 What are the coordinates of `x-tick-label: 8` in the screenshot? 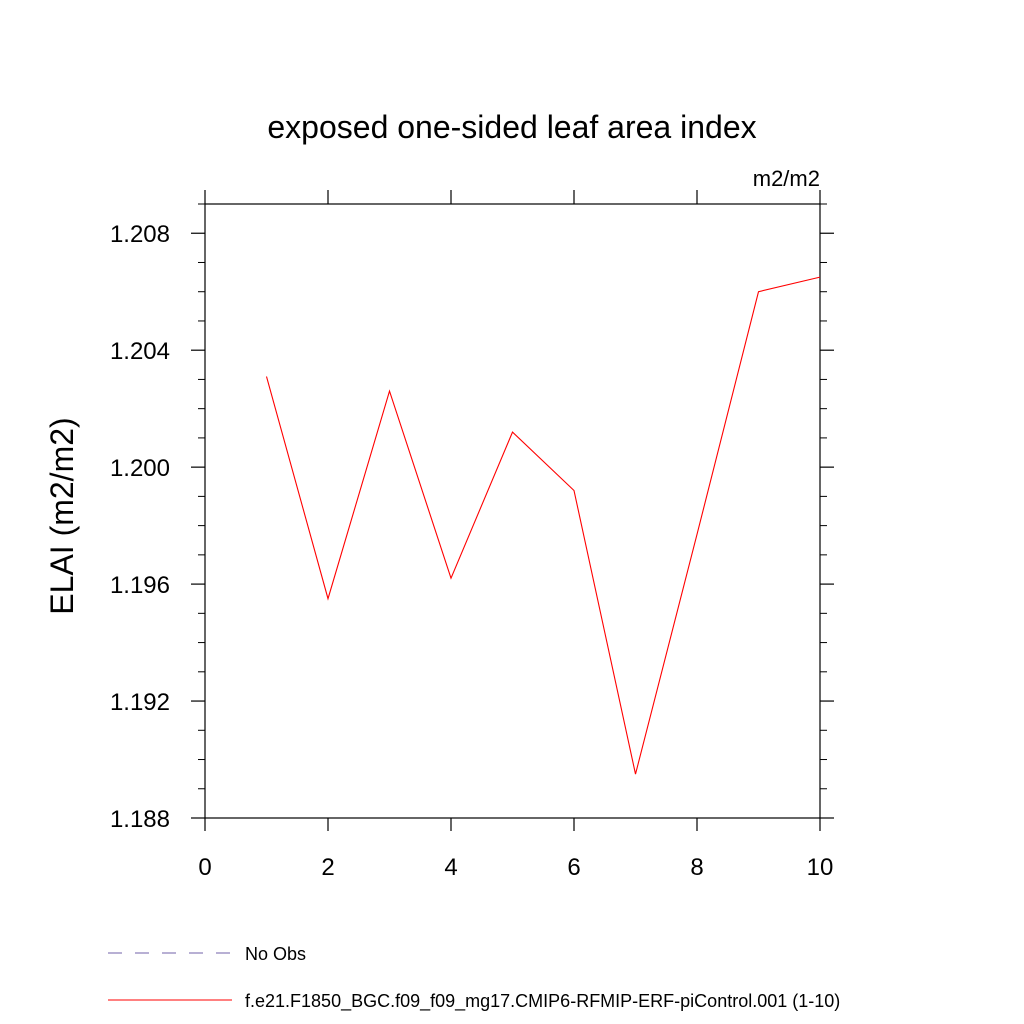 It's located at (696, 867).